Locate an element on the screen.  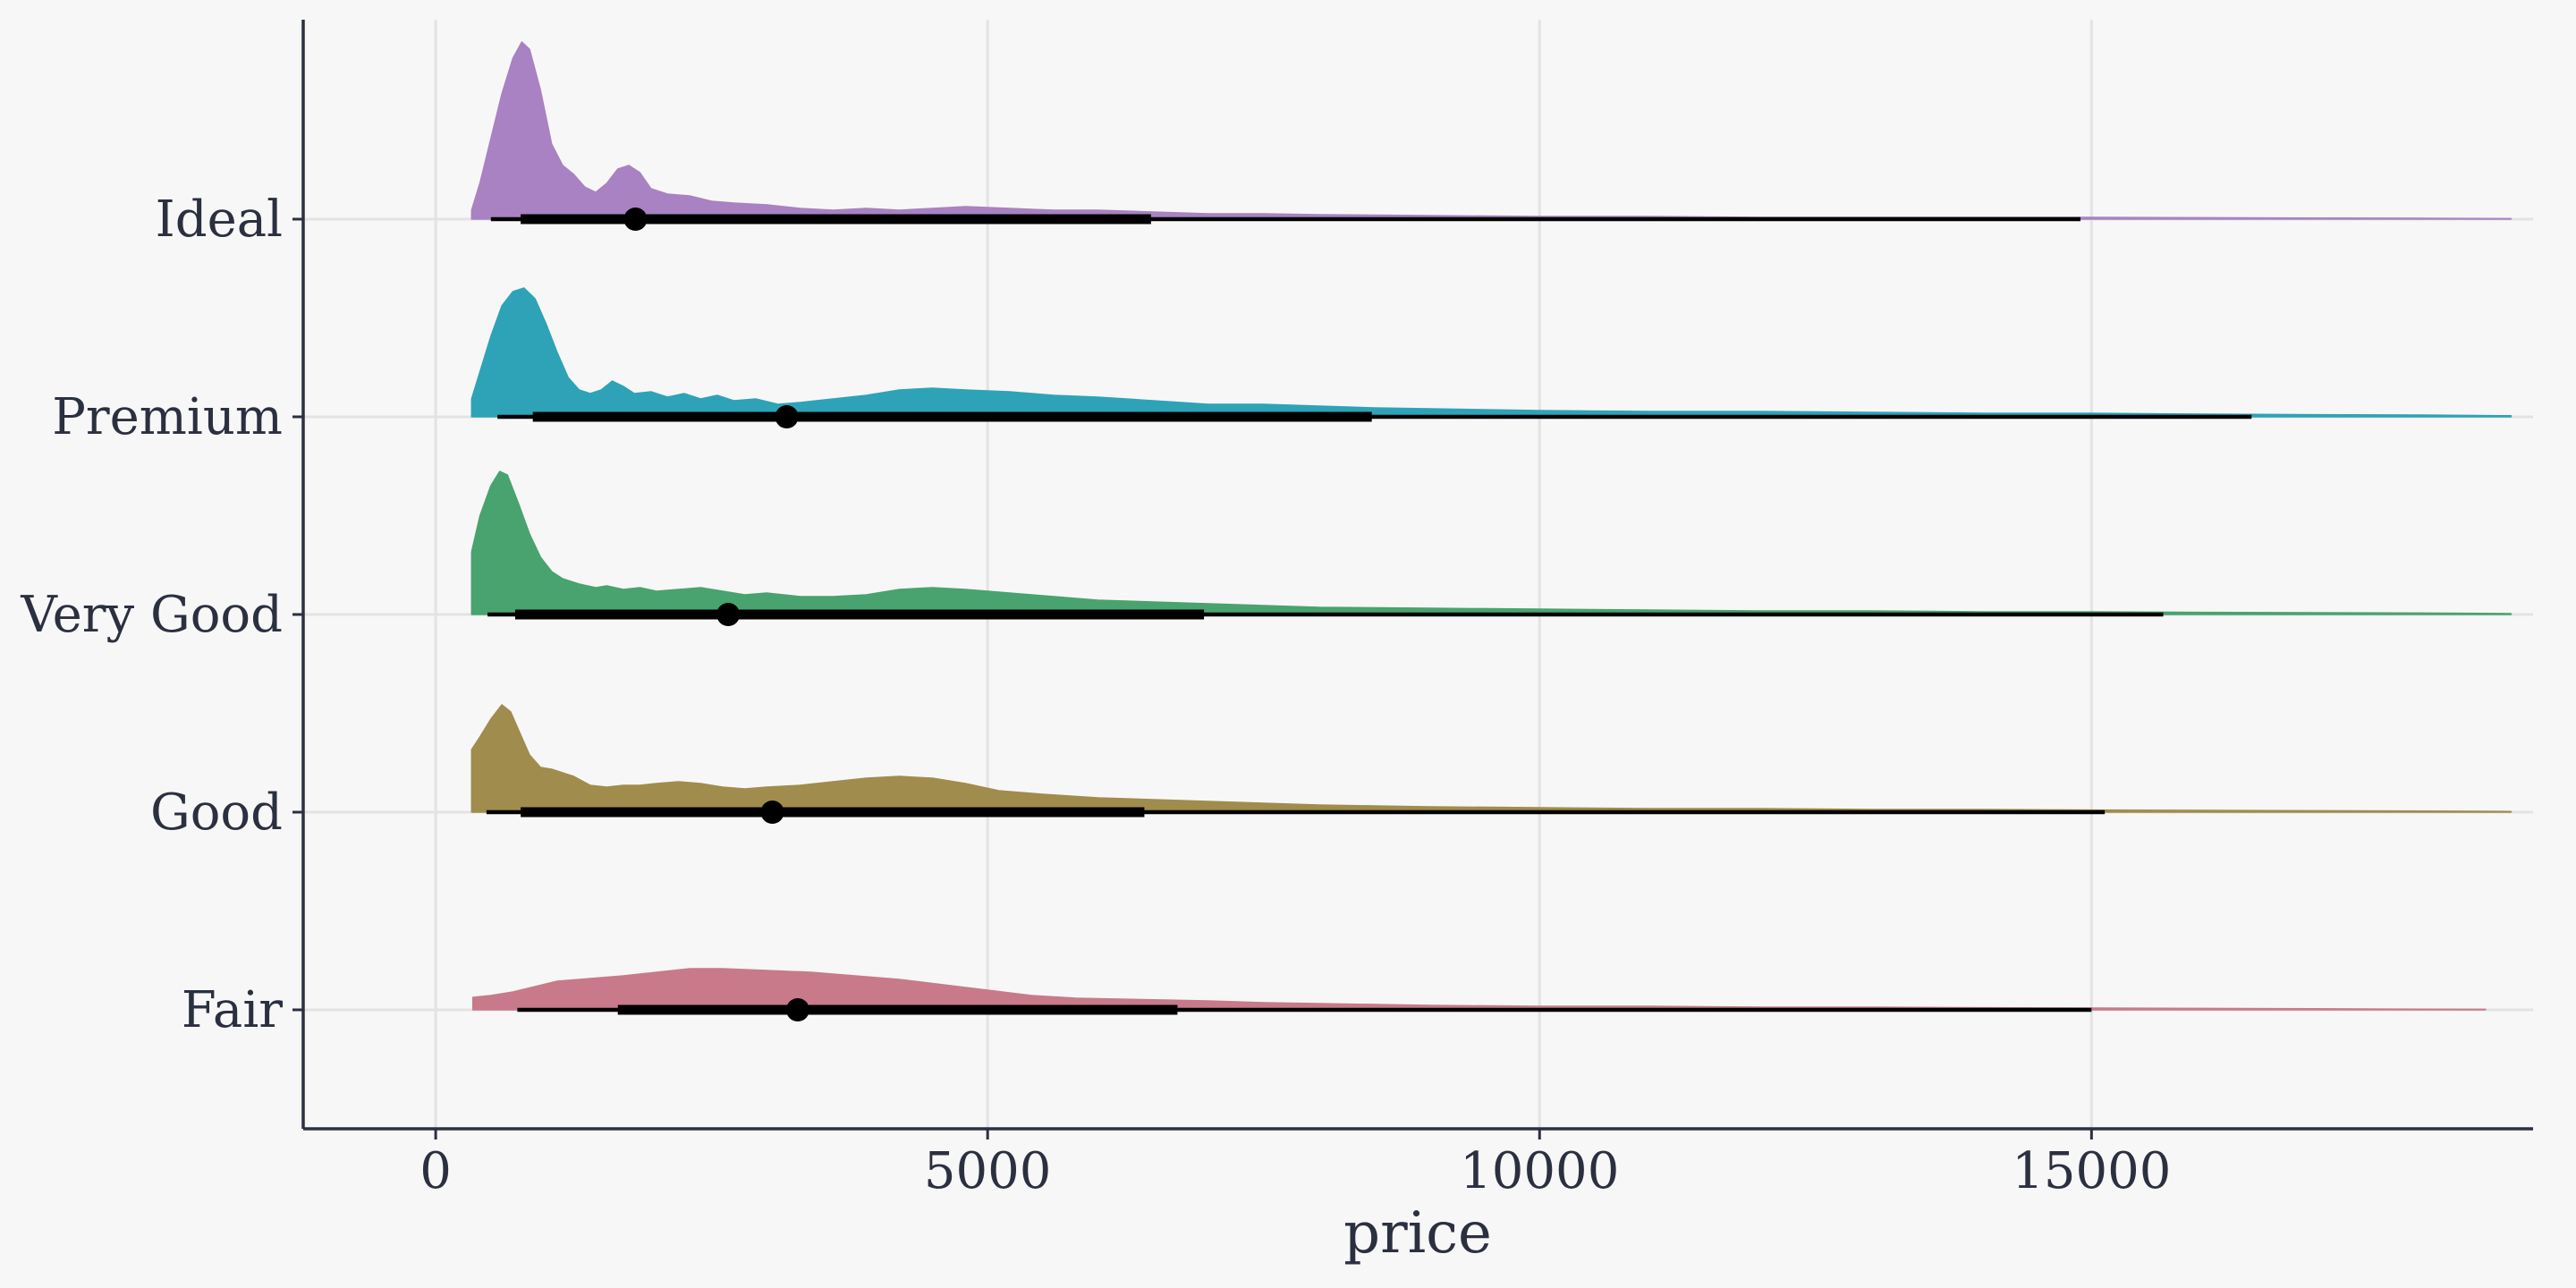
x-tick-label-0: 0 is located at coordinates (435, 1171).